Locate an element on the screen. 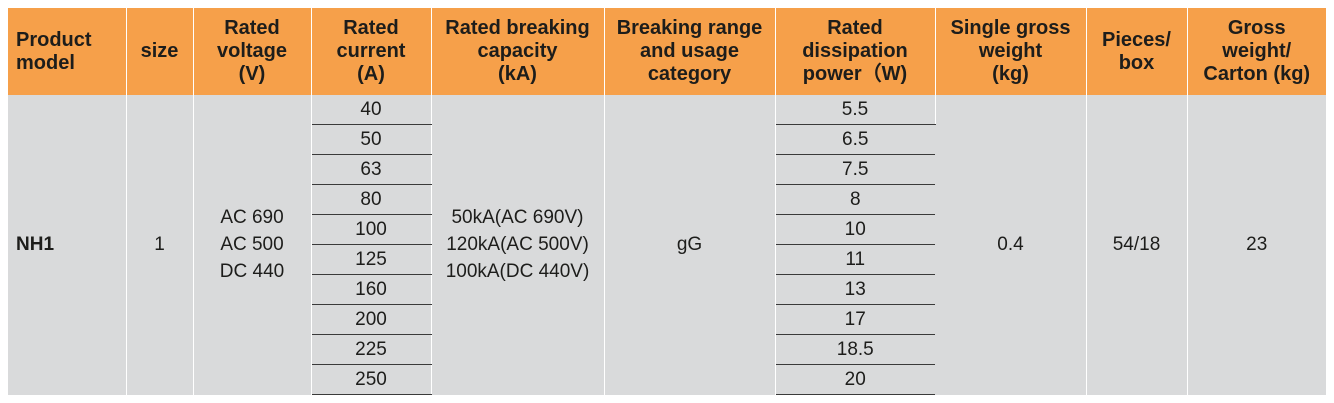 The image size is (1334, 403). table-subrow: 125 11 is located at coordinates (667, 259).